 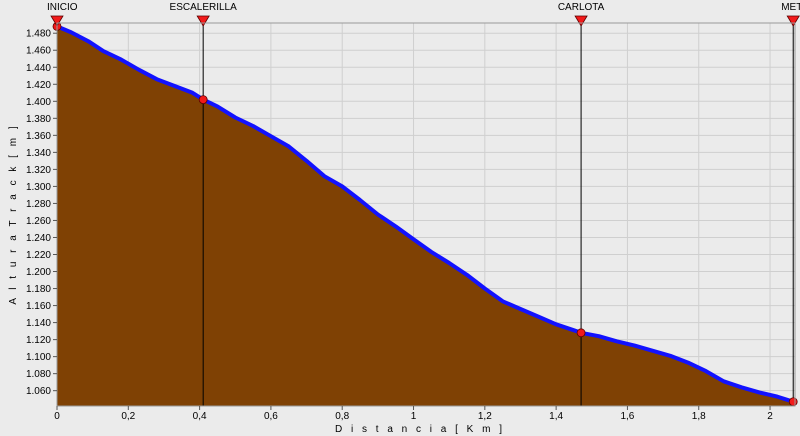 I want to click on y-tick-label: 1.460, so click(x=38, y=51).